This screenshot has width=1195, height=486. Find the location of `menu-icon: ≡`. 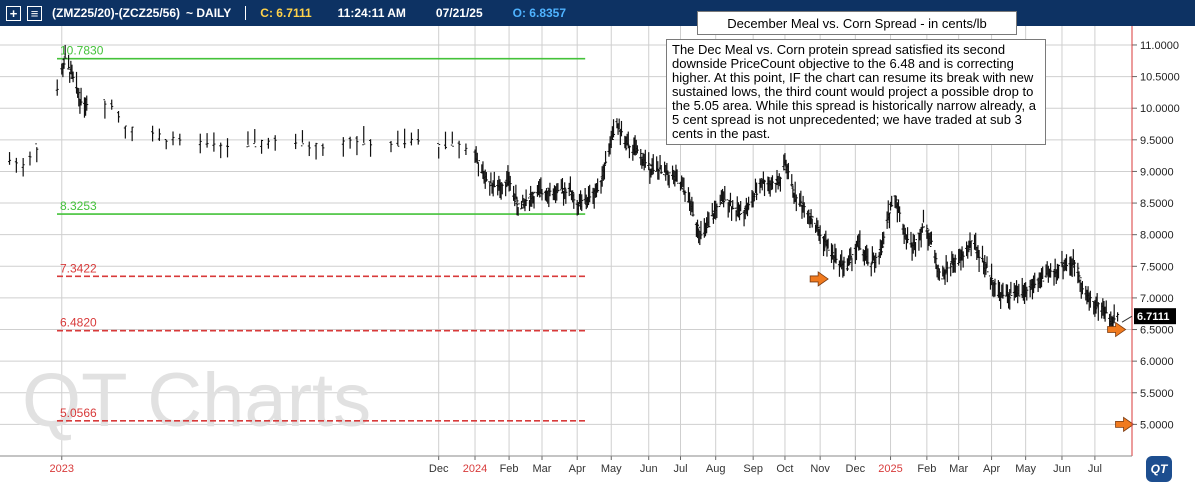

menu-icon: ≡ is located at coordinates (34, 13).